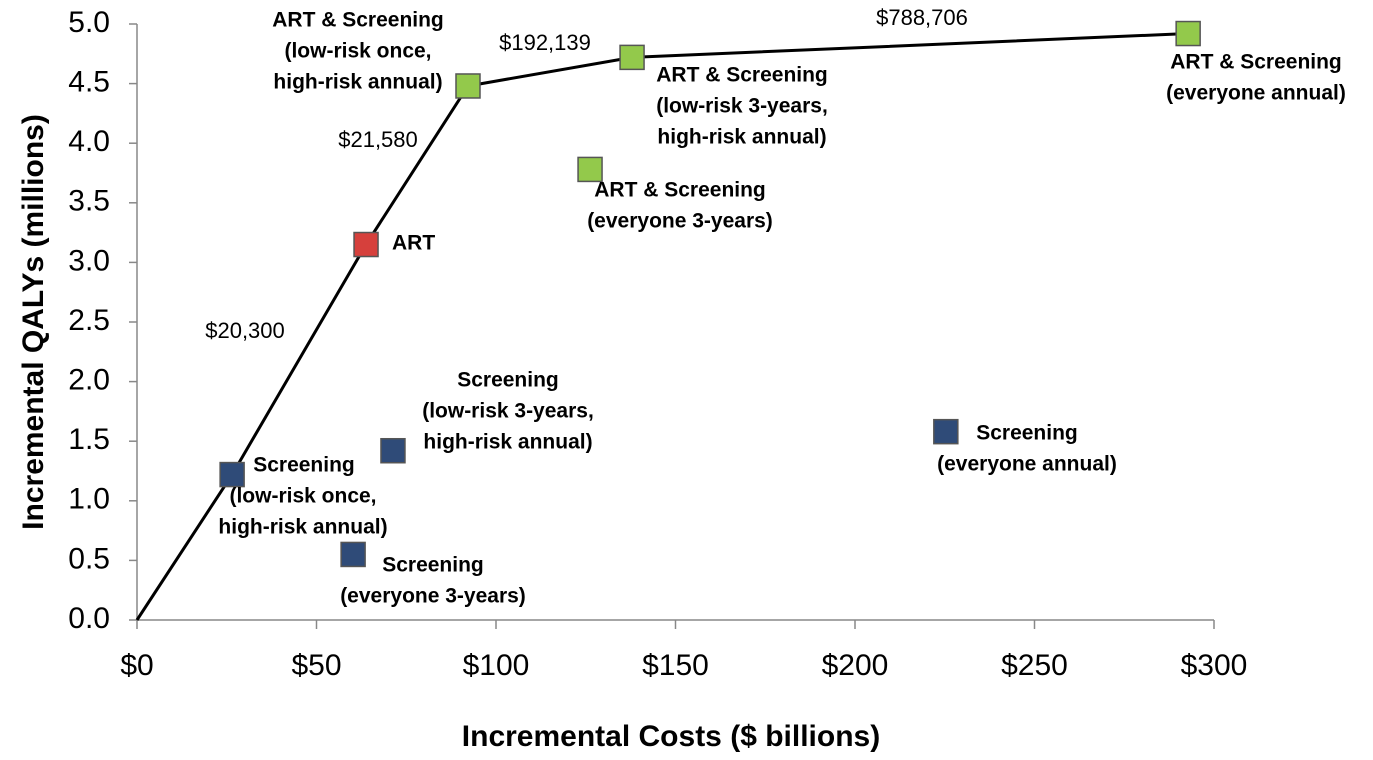  What do you see at coordinates (89, 82) in the screenshot?
I see `y-tick-label: 4.5` at bounding box center [89, 82].